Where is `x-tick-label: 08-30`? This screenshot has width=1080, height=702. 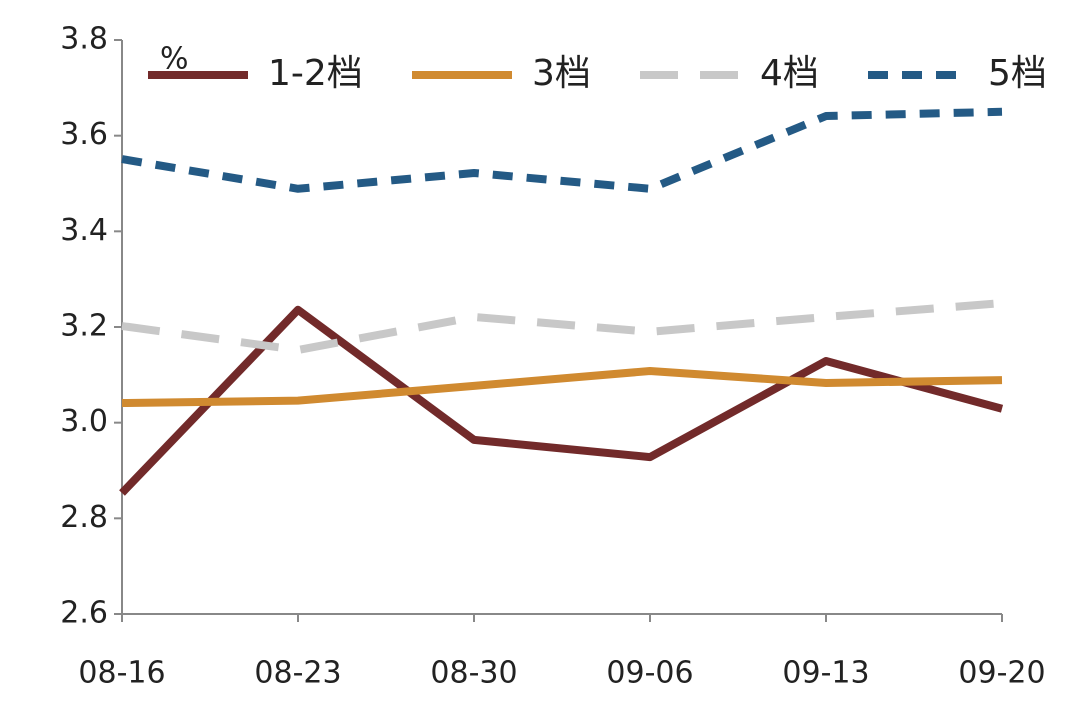 x-tick-label: 08-30 is located at coordinates (473, 673).